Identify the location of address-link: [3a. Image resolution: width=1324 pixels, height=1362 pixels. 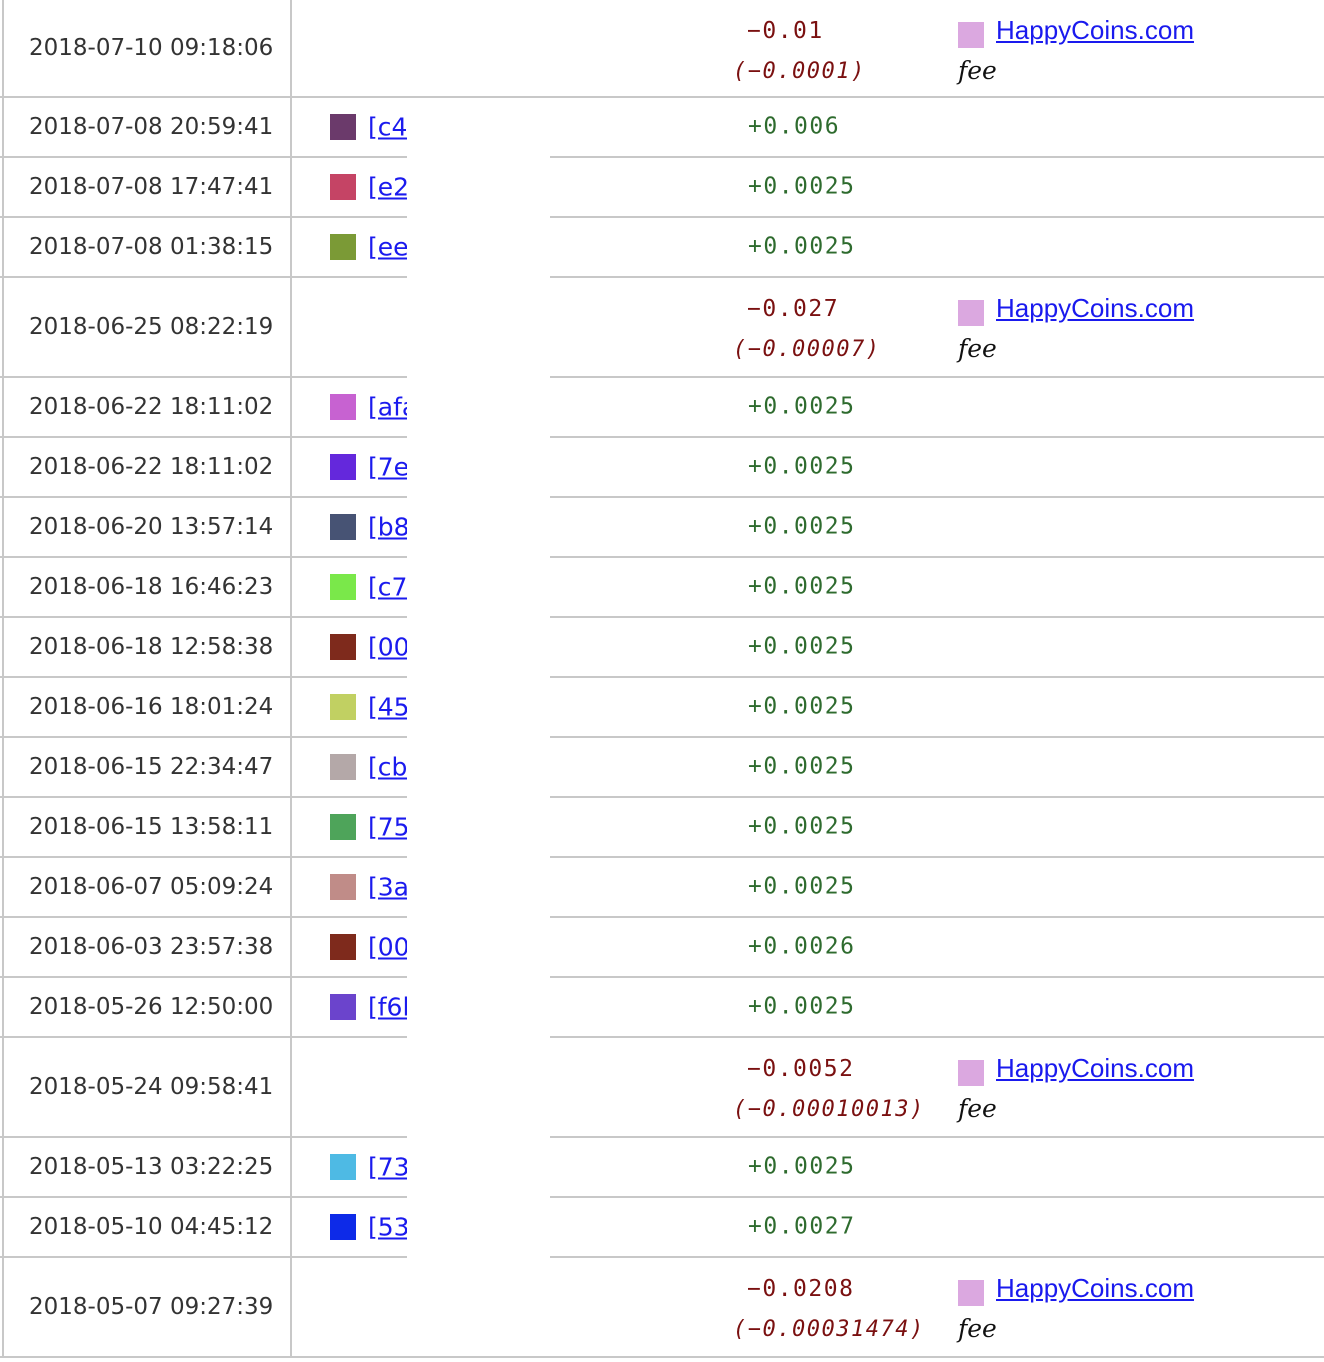
(387, 887).